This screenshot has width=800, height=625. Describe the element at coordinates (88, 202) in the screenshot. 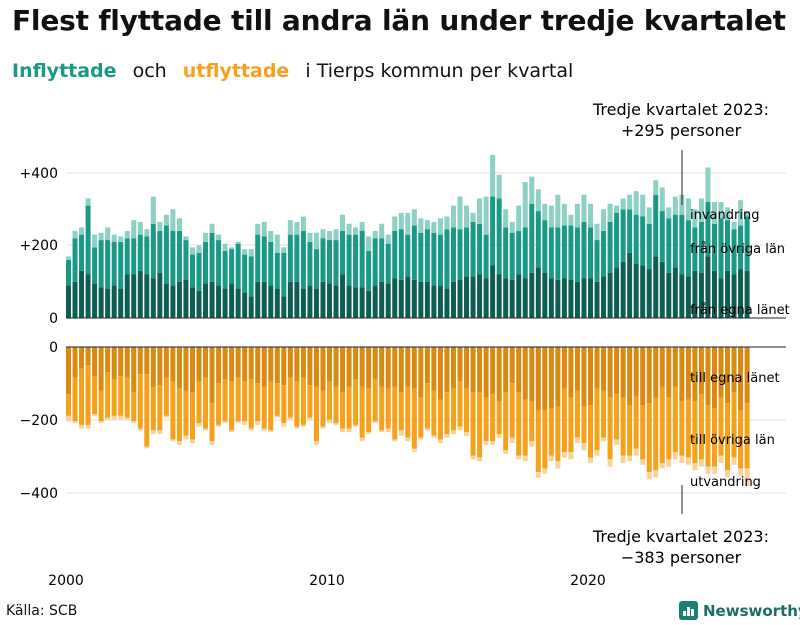

I see `inflow-bar-3-q4` at that location.